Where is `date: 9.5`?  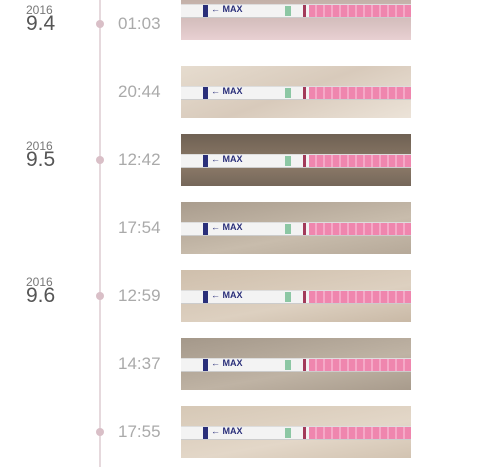
date: 9.5 is located at coordinates (41, 159).